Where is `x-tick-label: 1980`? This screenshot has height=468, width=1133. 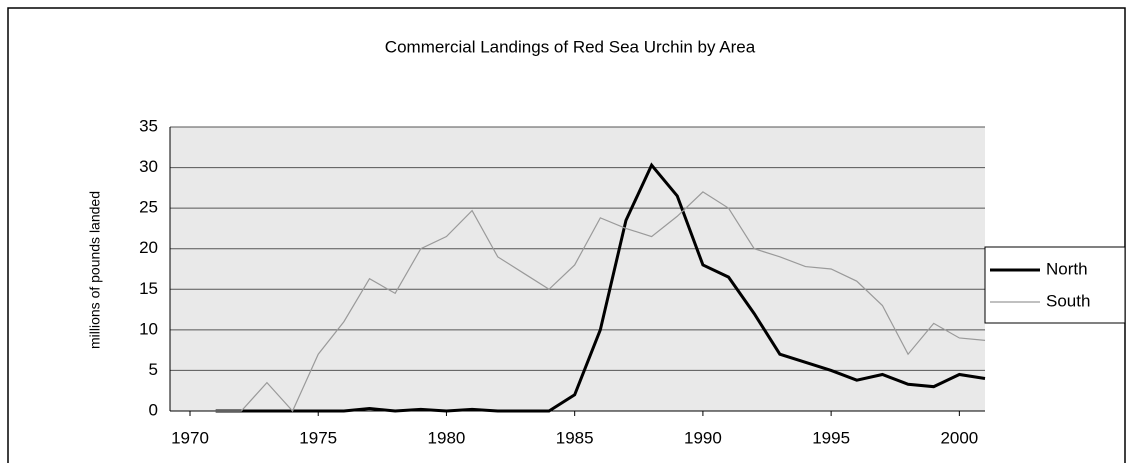 x-tick-label: 1980 is located at coordinates (447, 437).